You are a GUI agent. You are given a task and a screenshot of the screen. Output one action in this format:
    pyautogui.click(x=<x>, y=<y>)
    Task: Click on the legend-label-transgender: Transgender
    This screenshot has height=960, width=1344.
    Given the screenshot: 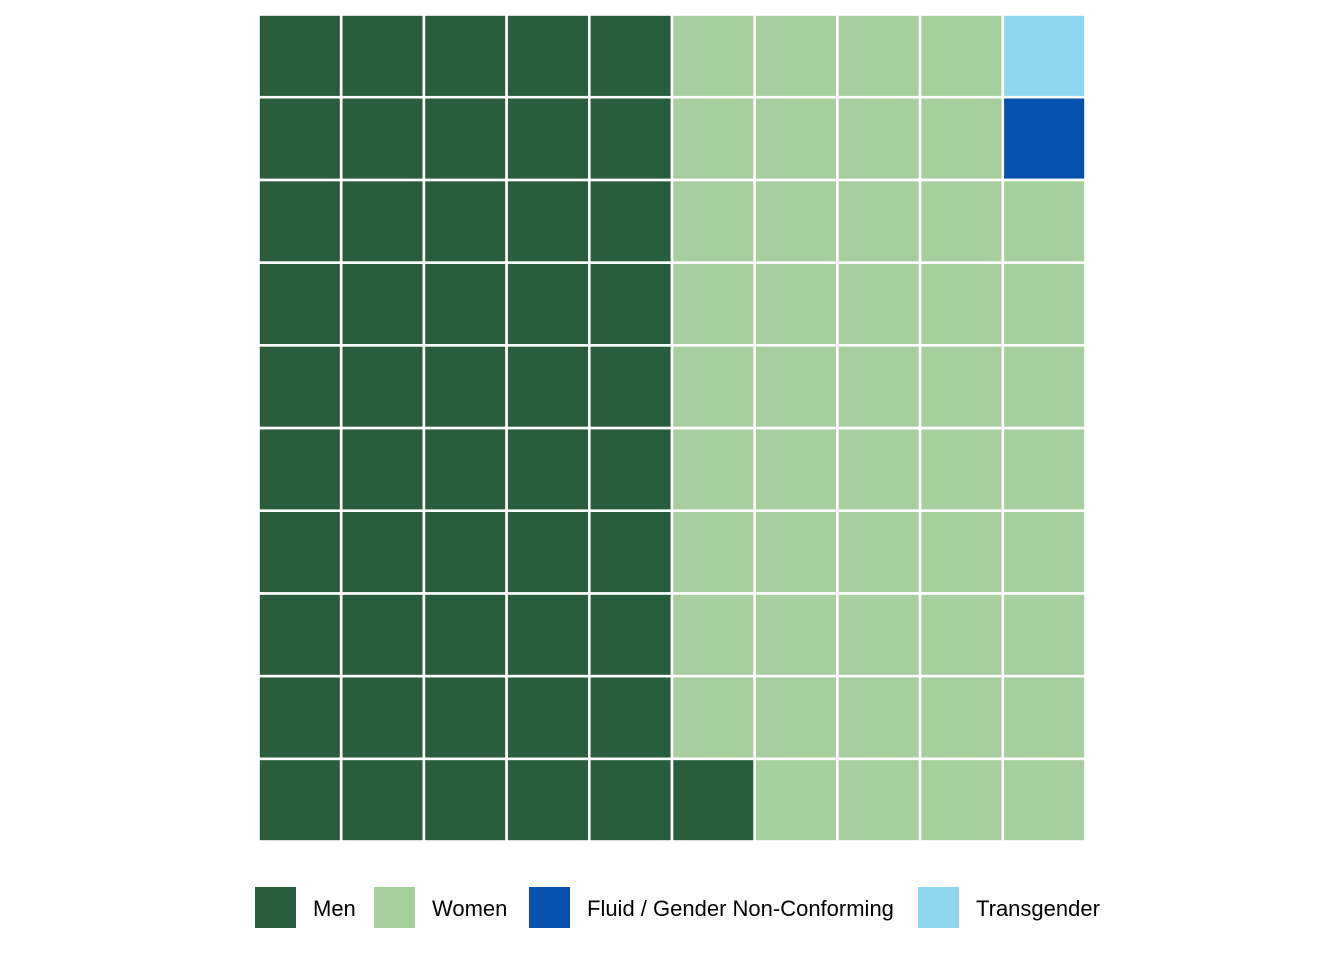 What is the action you would take?
    pyautogui.click(x=1038, y=908)
    